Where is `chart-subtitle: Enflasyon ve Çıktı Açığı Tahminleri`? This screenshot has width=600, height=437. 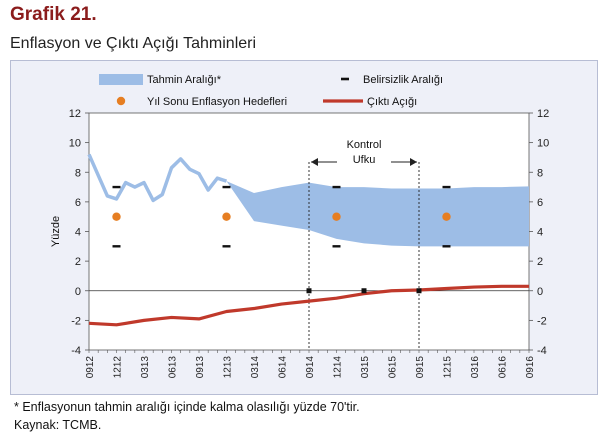
chart-subtitle: Enflasyon ve Çıktı Açığı Tahminleri is located at coordinates (133, 43).